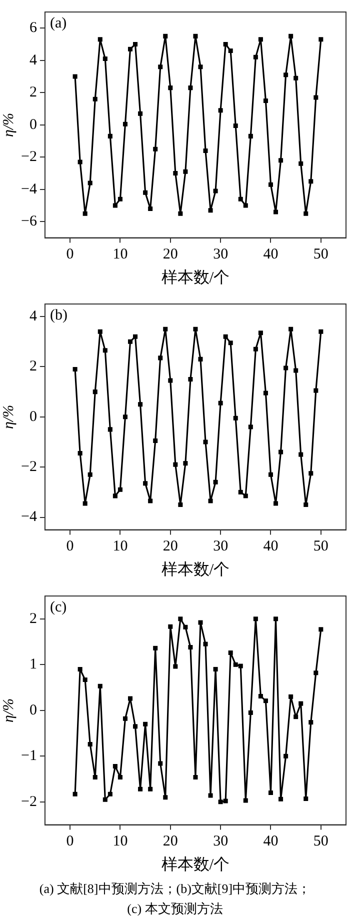 The height and width of the screenshot is (924, 350). Describe the element at coordinates (320, 254) in the screenshot. I see `x-tick-label: 50` at that location.